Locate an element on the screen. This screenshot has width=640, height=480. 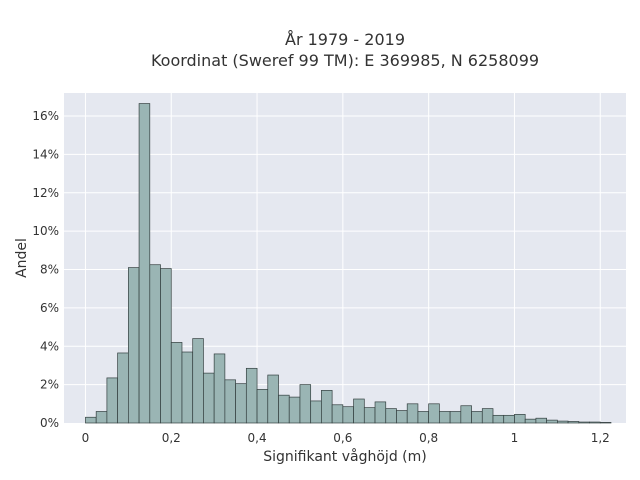
y-tick-label: 6% is located at coordinates (49, 308).